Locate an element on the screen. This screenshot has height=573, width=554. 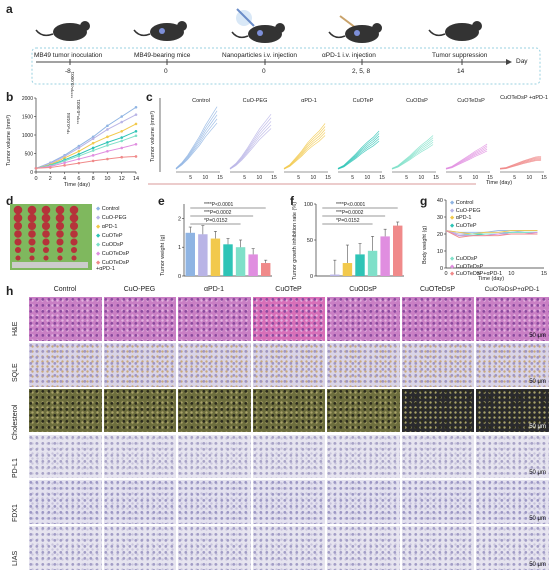
event-day-1: -8 is located at coordinates (68, 71).